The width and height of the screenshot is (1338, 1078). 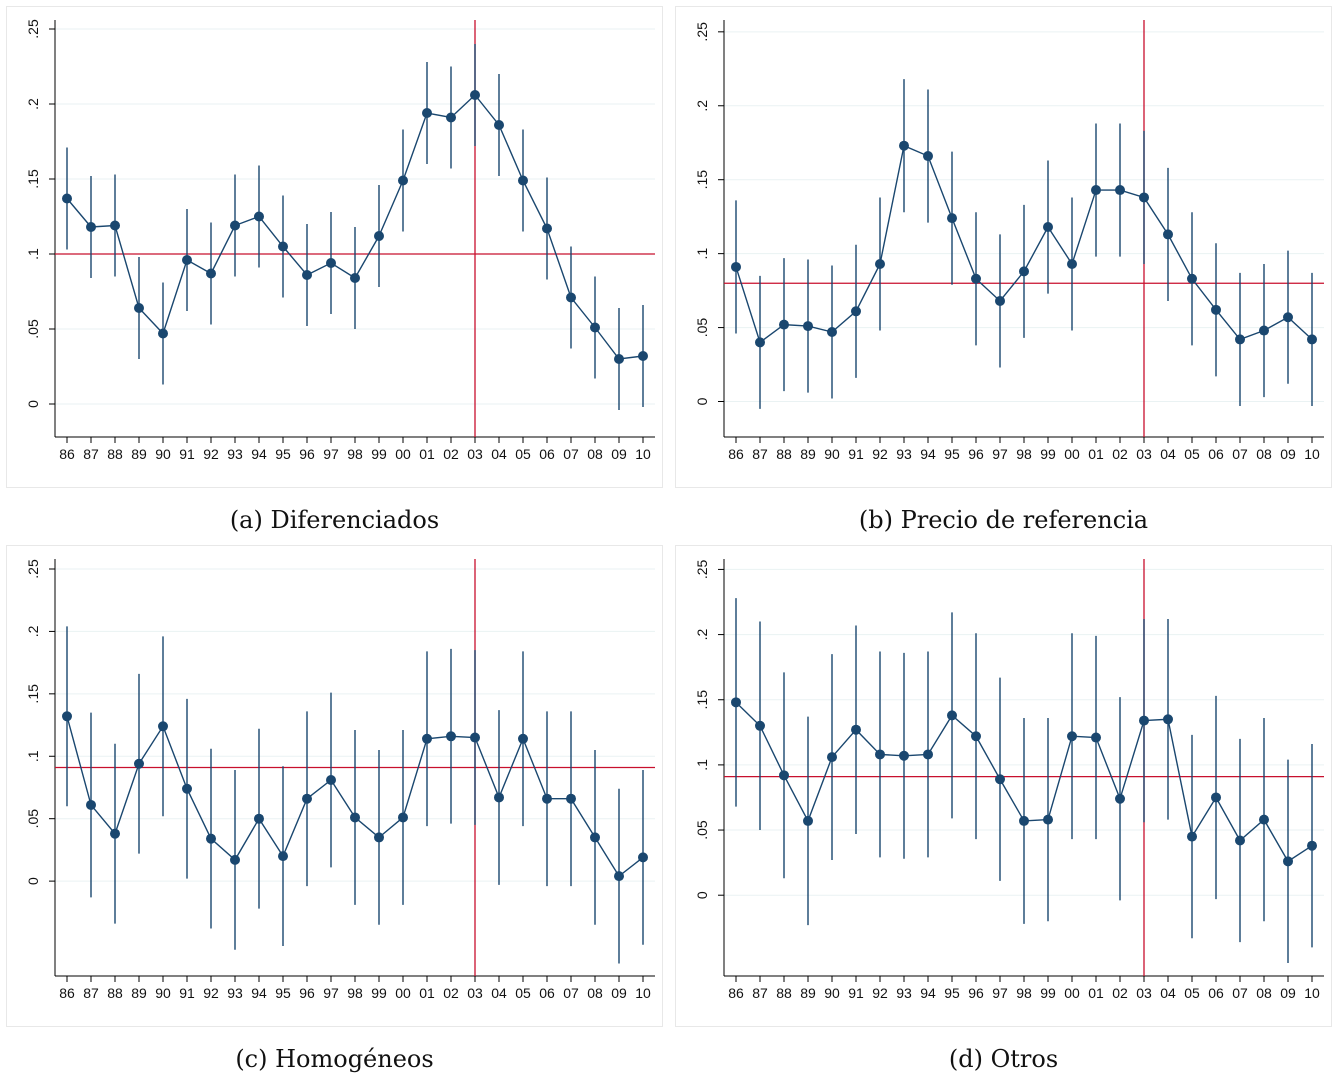 I want to click on y-tick-label: .15, so click(x=702, y=700).